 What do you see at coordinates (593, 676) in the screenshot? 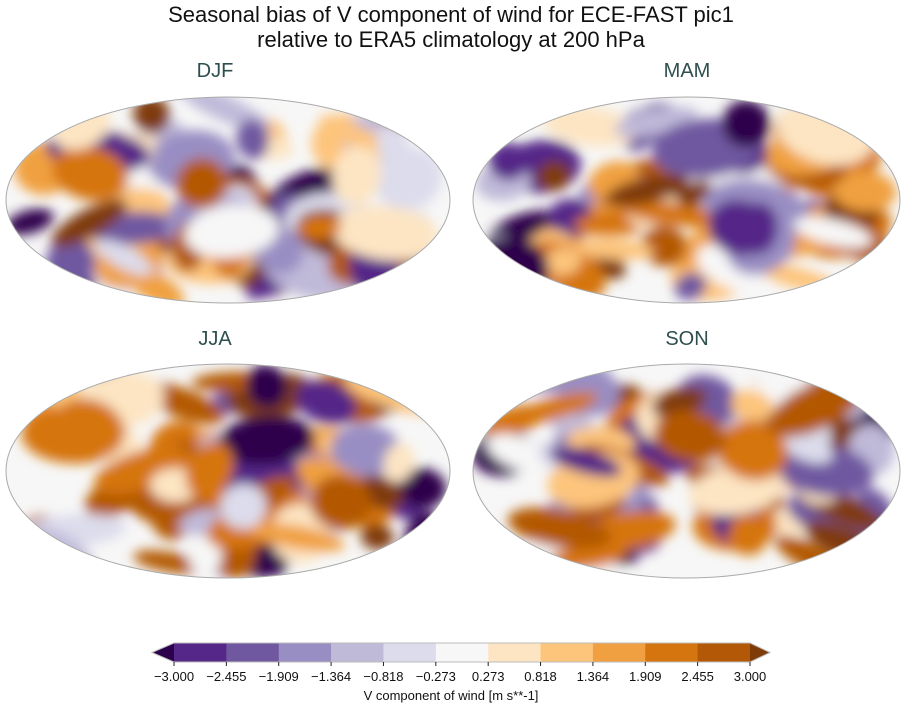
I see `colorbar-tick-label: 1.364` at bounding box center [593, 676].